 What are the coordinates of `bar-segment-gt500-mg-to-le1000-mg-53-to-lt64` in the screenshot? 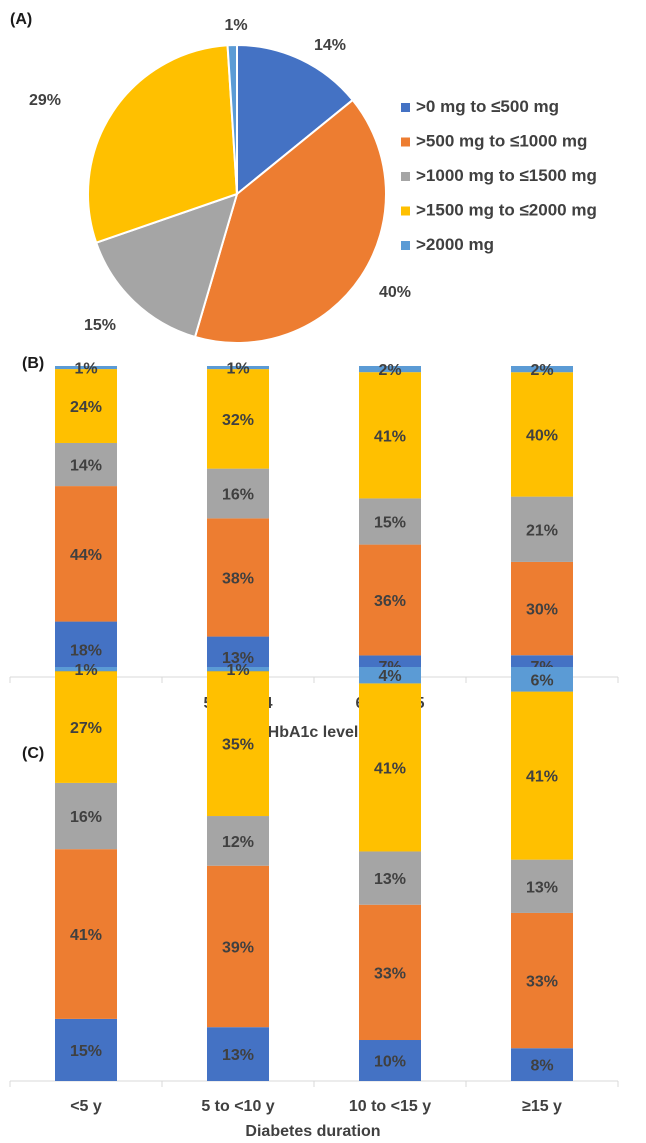 It's located at (238, 577).